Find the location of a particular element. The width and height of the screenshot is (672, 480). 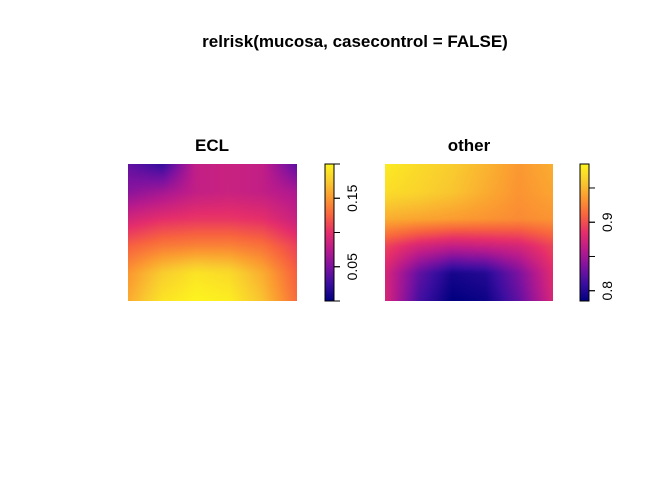

scale-tick-label: 0.15 is located at coordinates (352, 197).